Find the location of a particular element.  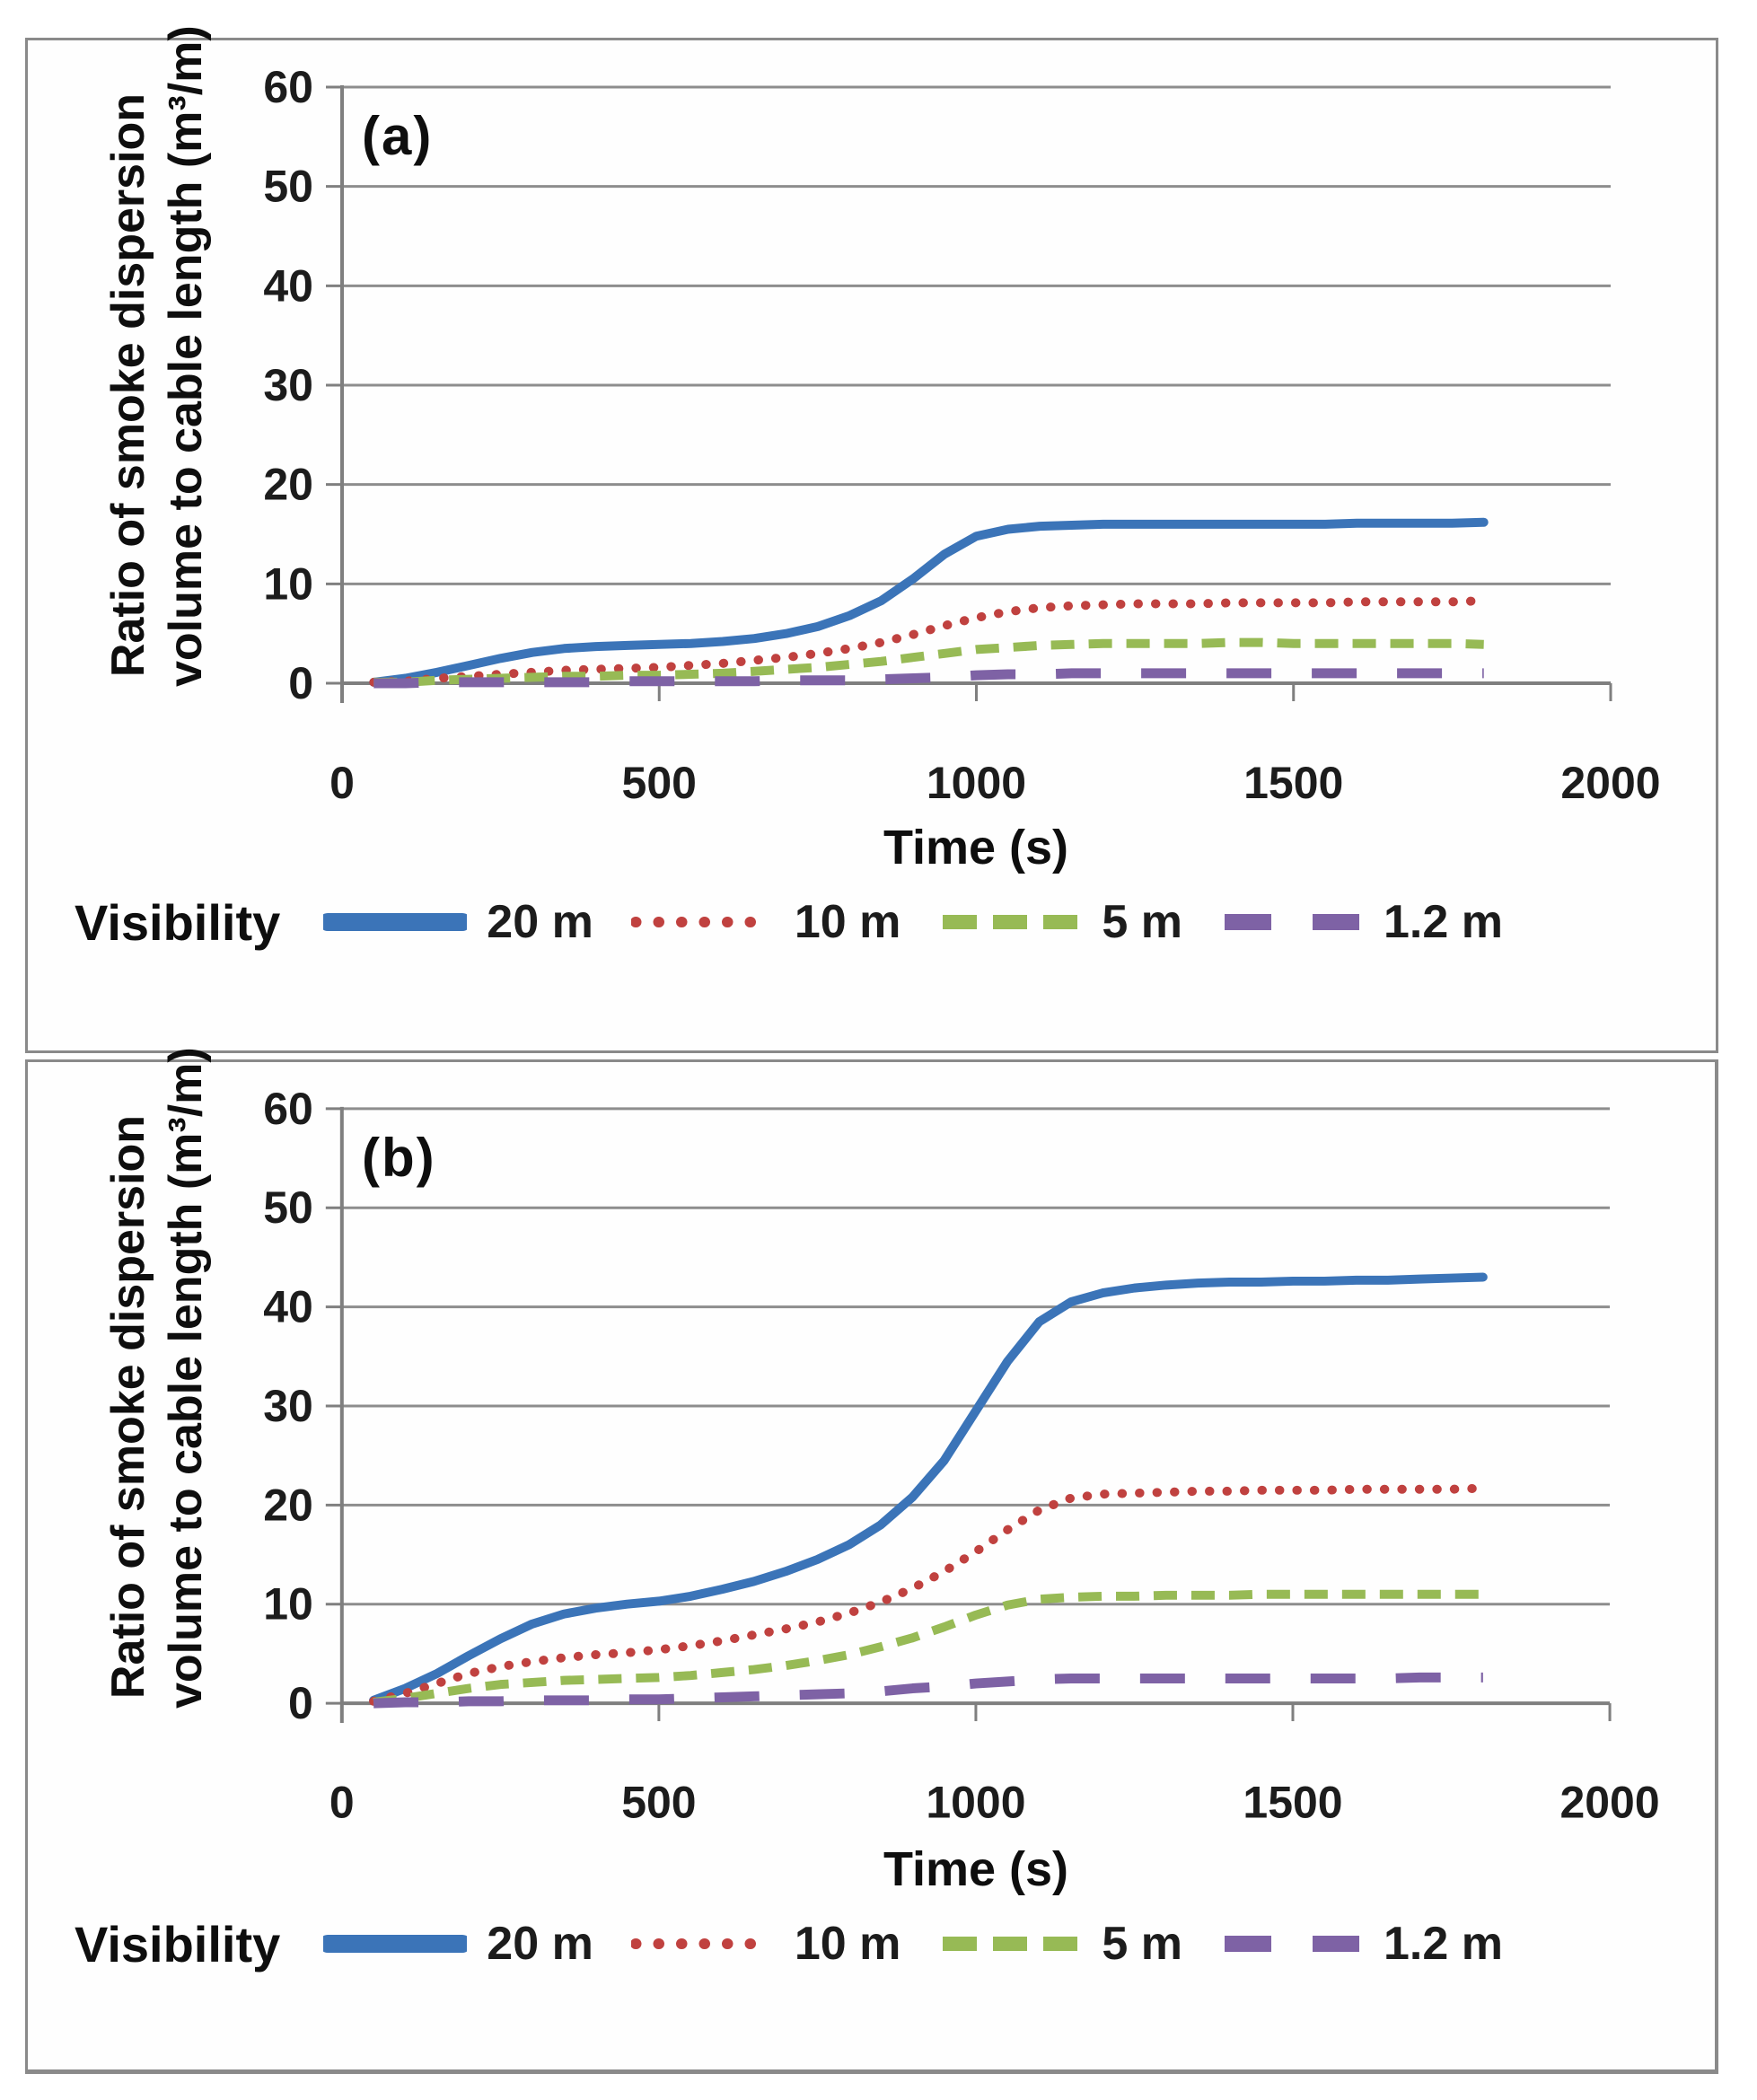

legend-item-a-20m: 20 m is located at coordinates (458, 922).